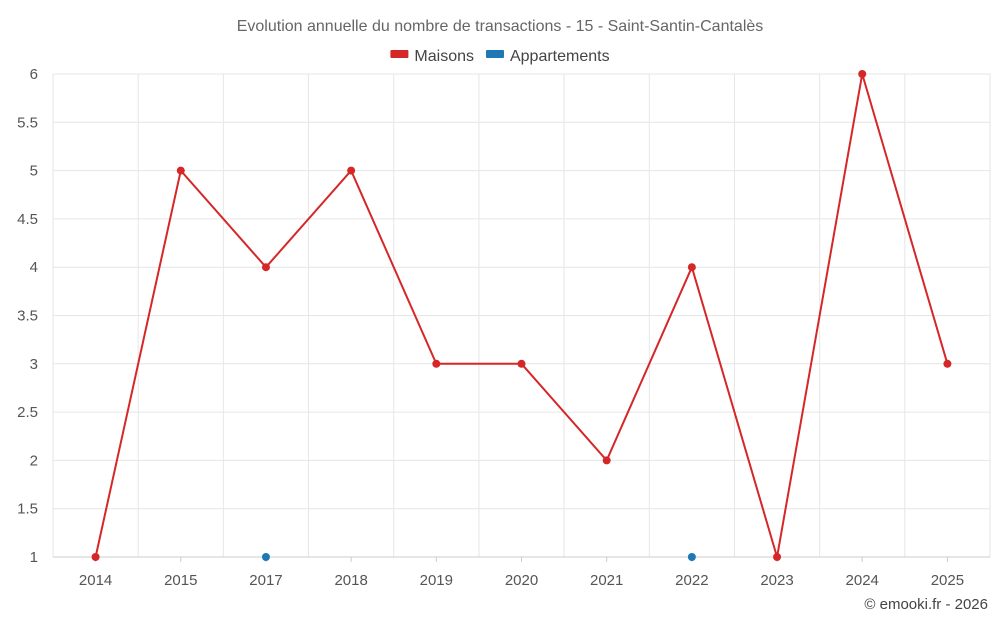  Describe the element at coordinates (947, 580) in the screenshot. I see `x-tick-label: 2025` at that location.